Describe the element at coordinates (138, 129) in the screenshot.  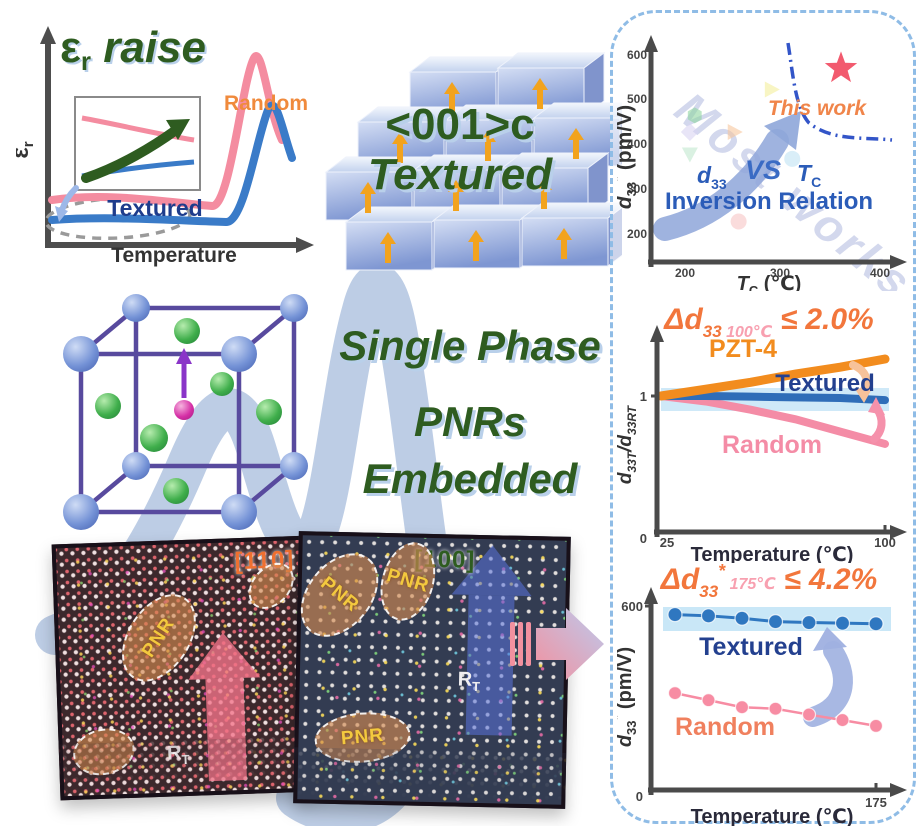
I see `inset-random-line` at that location.